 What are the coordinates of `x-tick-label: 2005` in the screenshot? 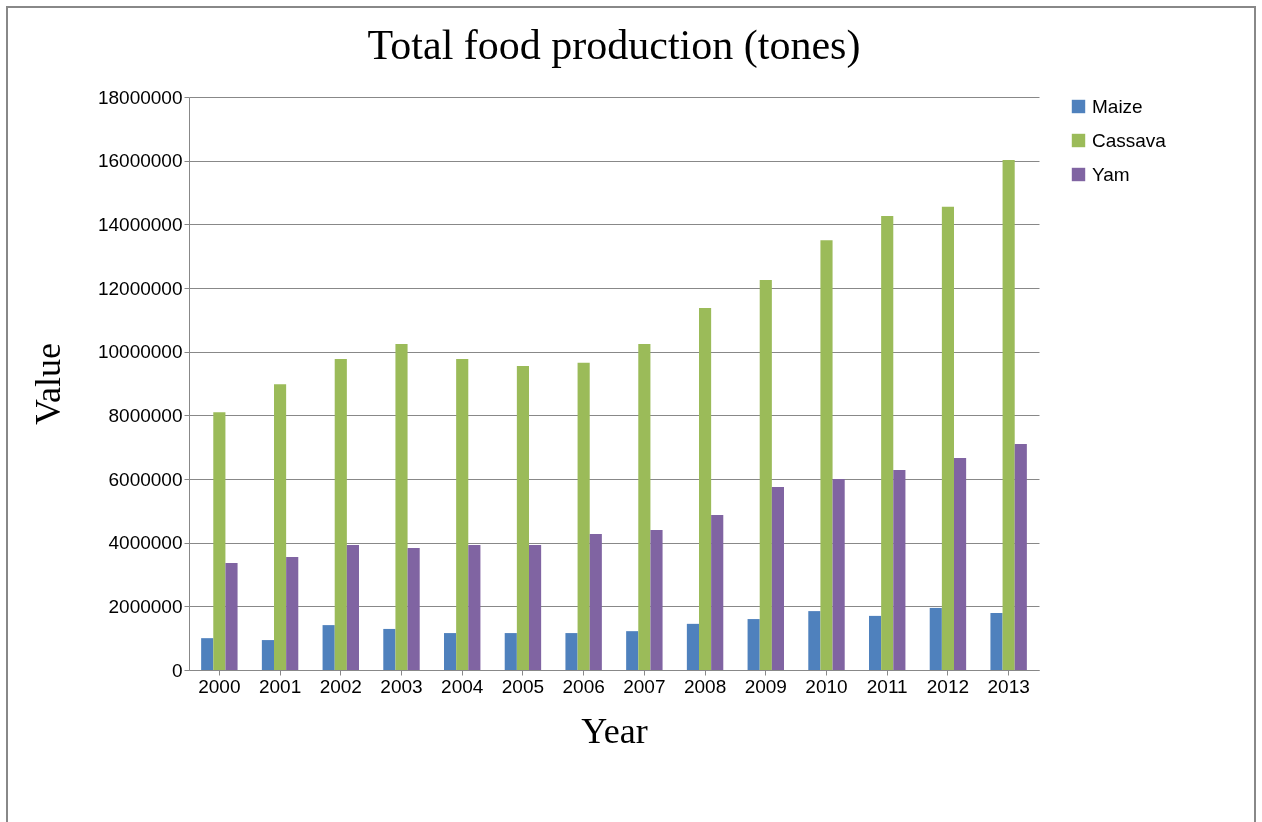 It's located at (523, 686).